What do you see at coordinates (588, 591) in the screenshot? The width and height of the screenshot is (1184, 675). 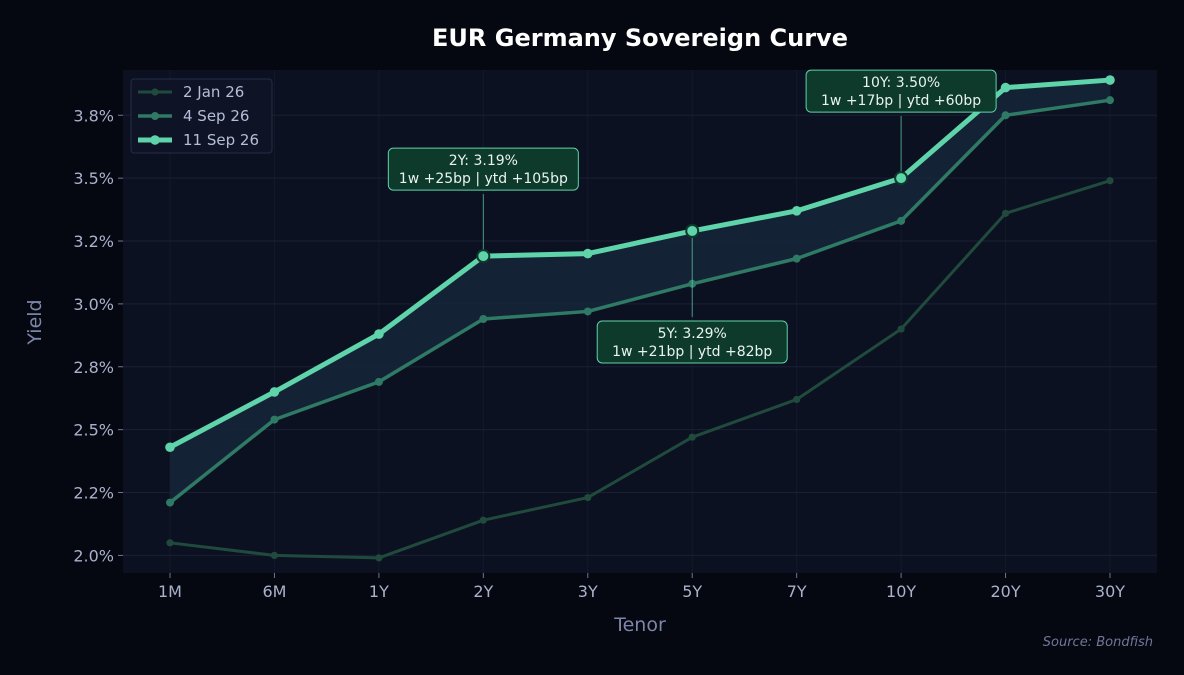 I see `x-tick-label: 3Y` at bounding box center [588, 591].